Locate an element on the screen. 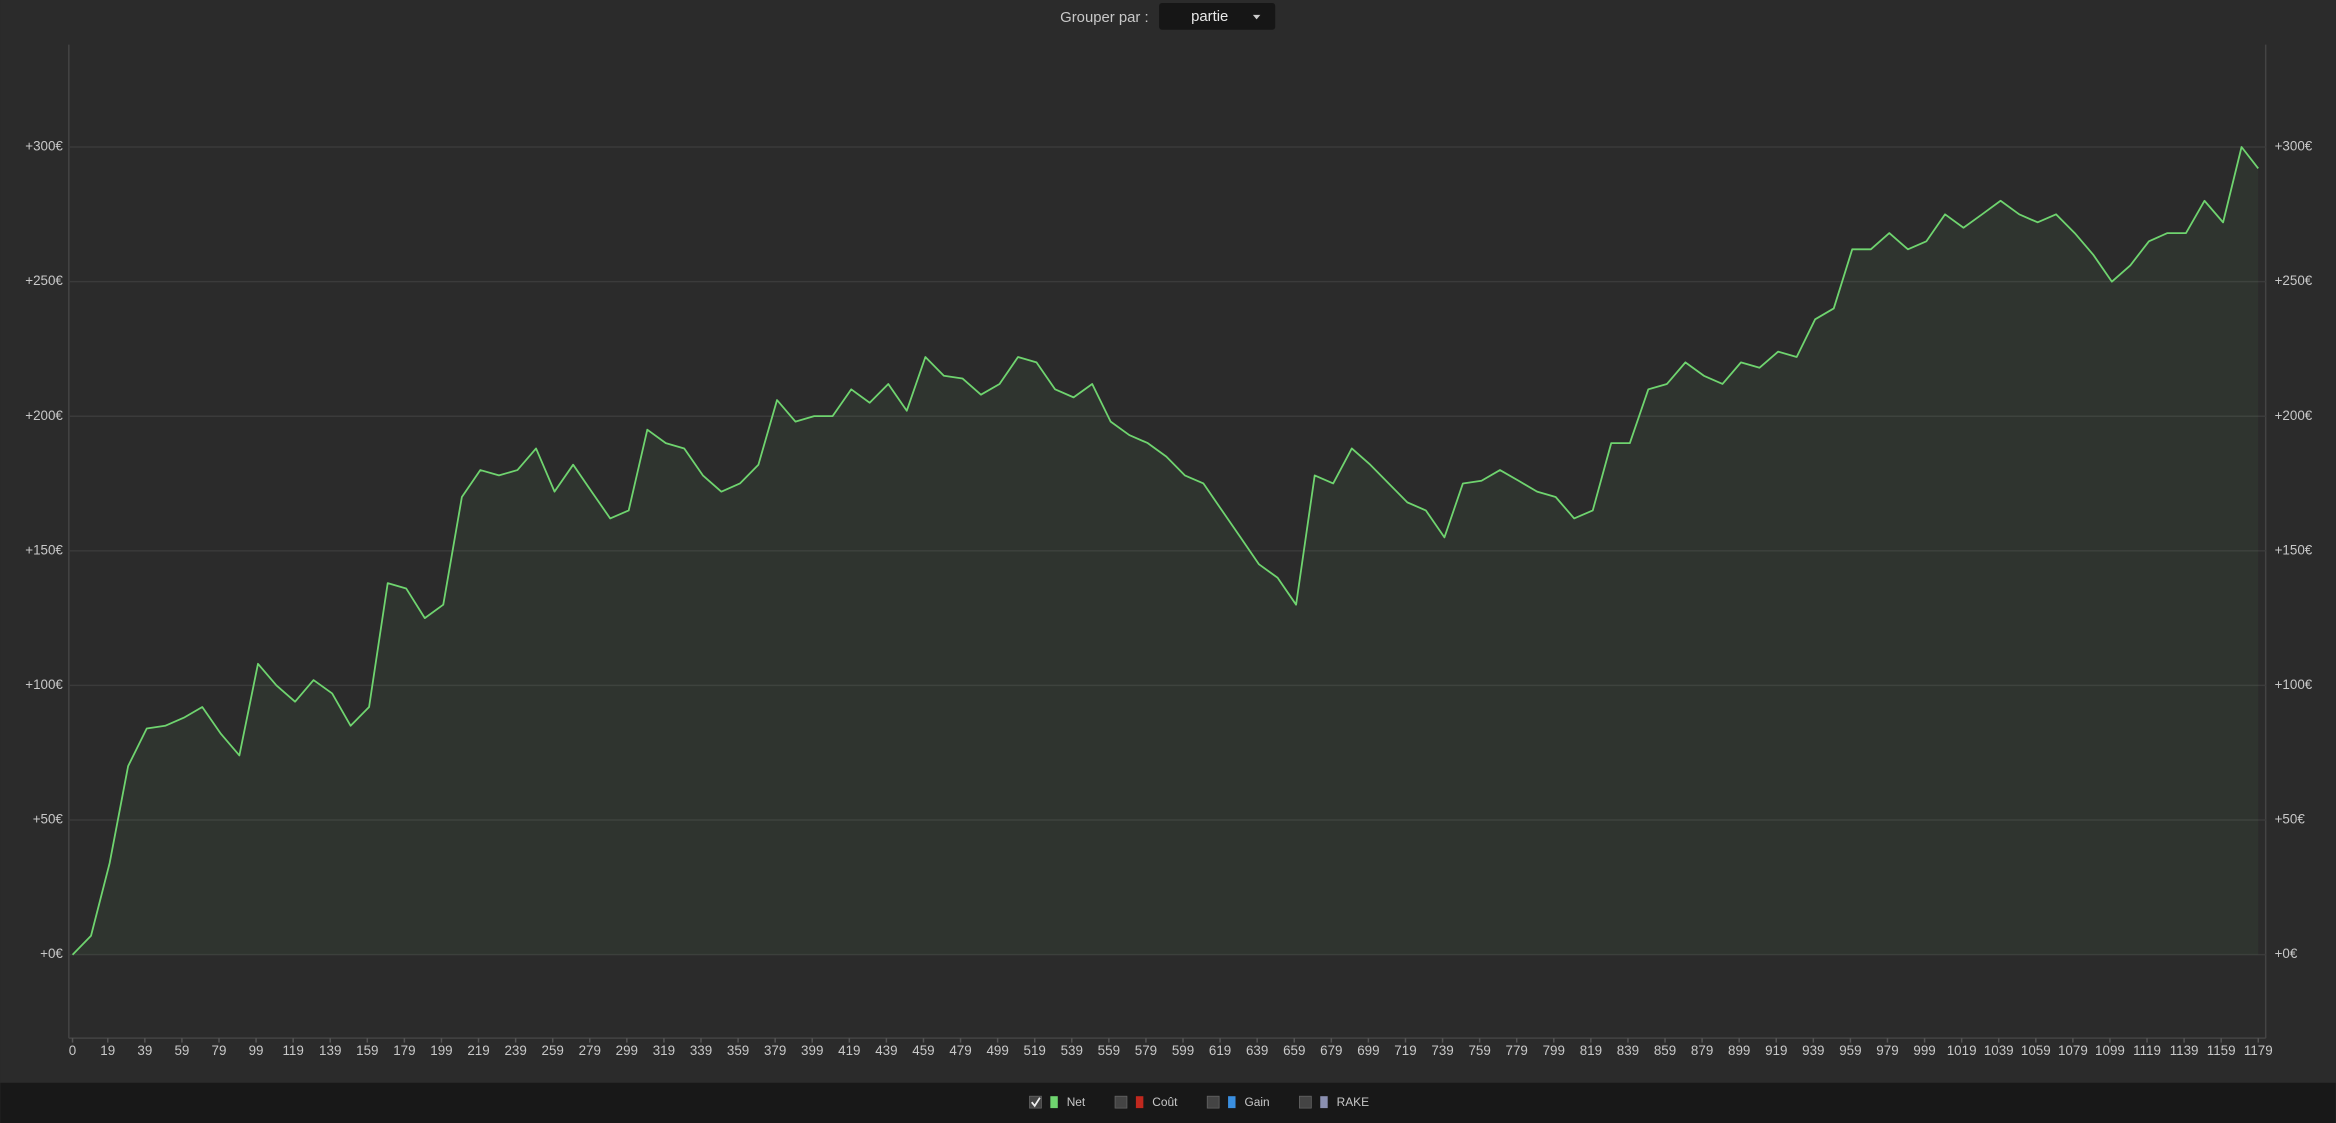 The height and width of the screenshot is (1123, 2336). legend-check is located at coordinates (1036, 1102).